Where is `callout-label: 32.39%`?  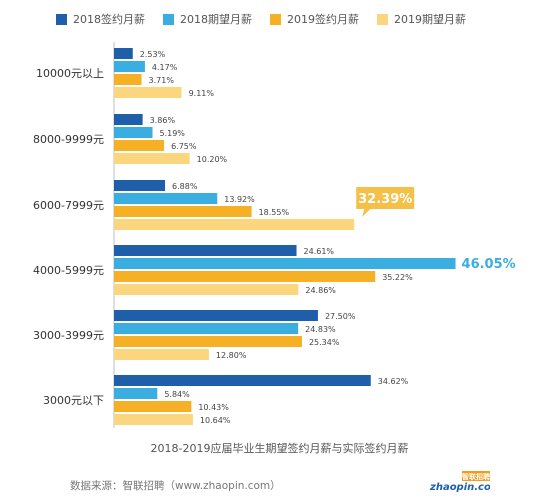 callout-label: 32.39% is located at coordinates (385, 199).